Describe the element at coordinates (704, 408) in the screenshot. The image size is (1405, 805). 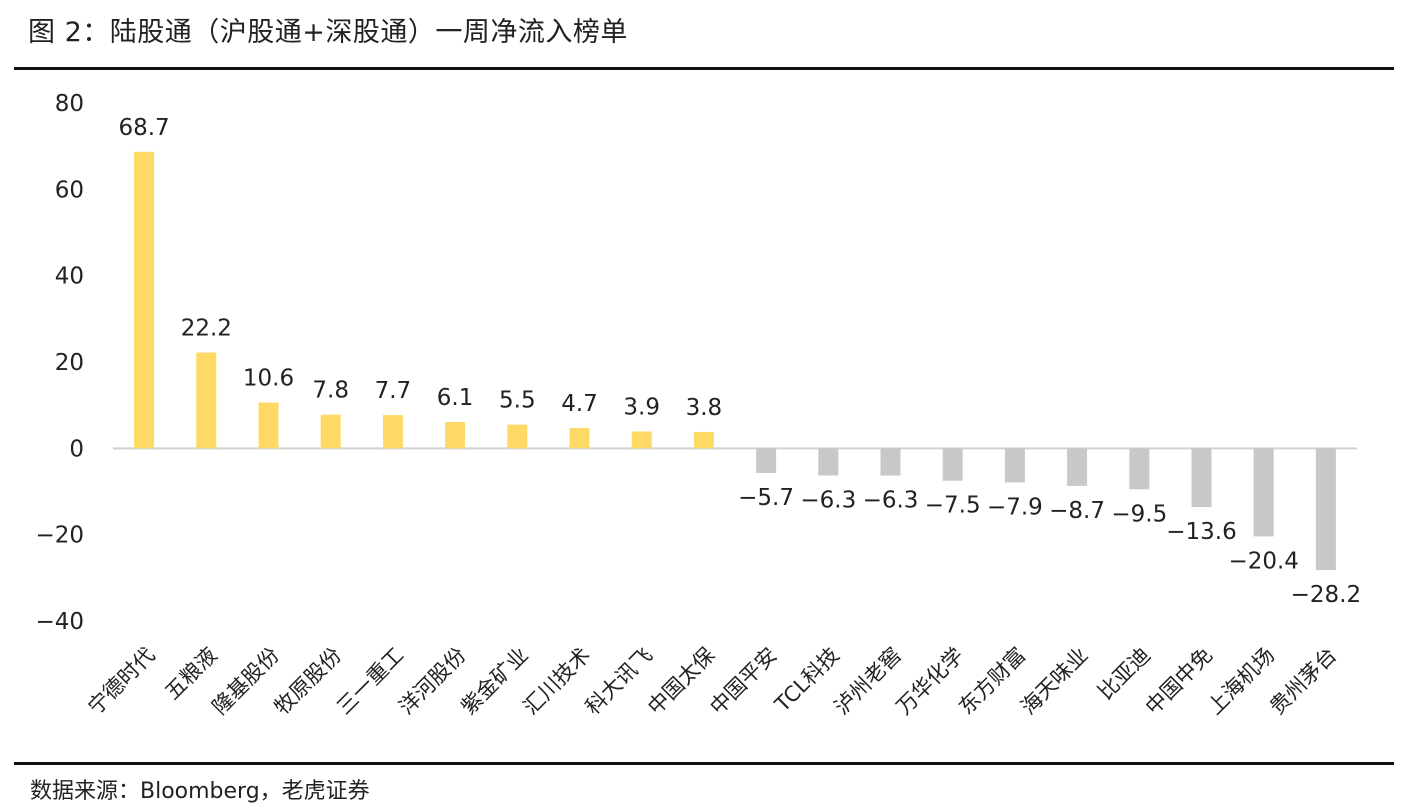
I see `value-label: 3.8` at that location.